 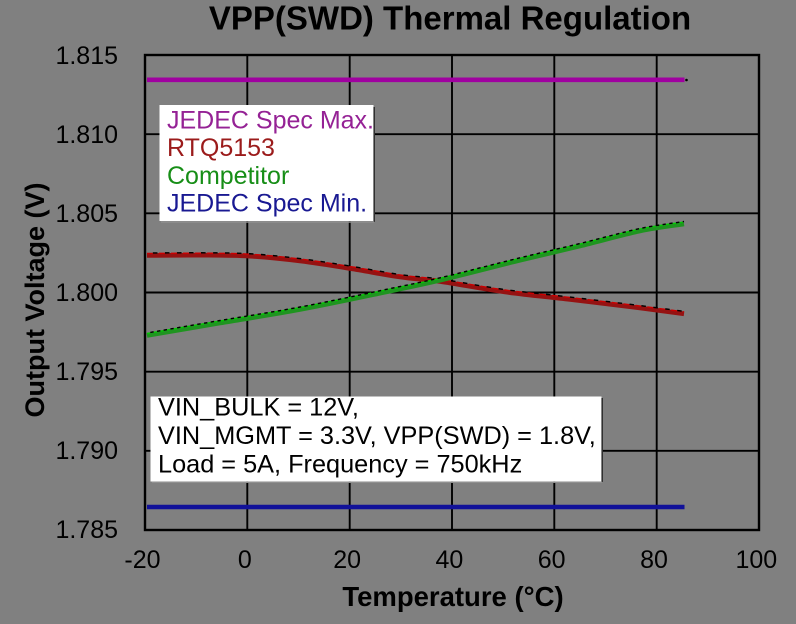 I want to click on svg-text: 60, so click(x=552, y=560).